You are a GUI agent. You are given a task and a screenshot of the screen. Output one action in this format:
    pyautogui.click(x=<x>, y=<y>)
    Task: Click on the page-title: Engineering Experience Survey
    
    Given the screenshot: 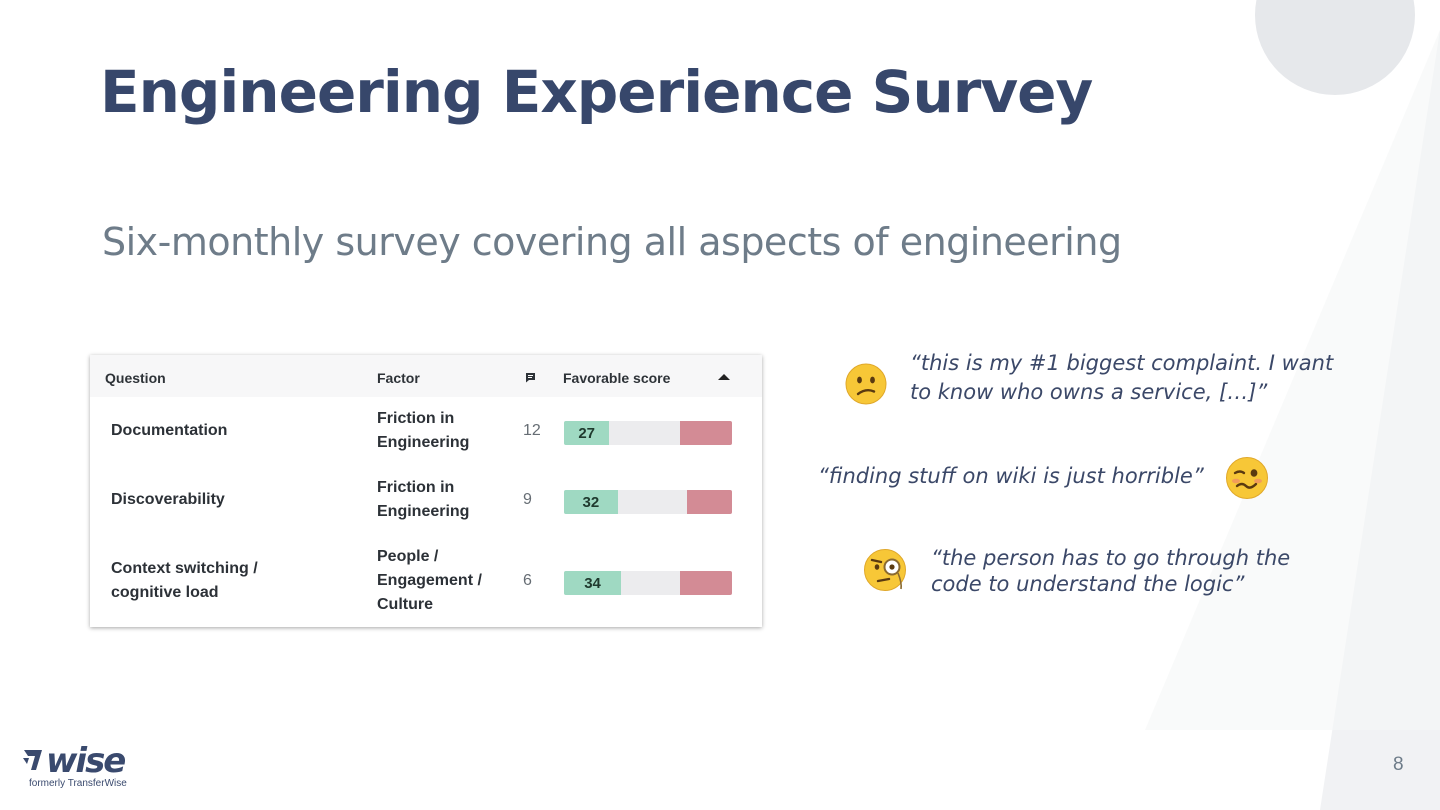 What is the action you would take?
    pyautogui.click(x=596, y=92)
    